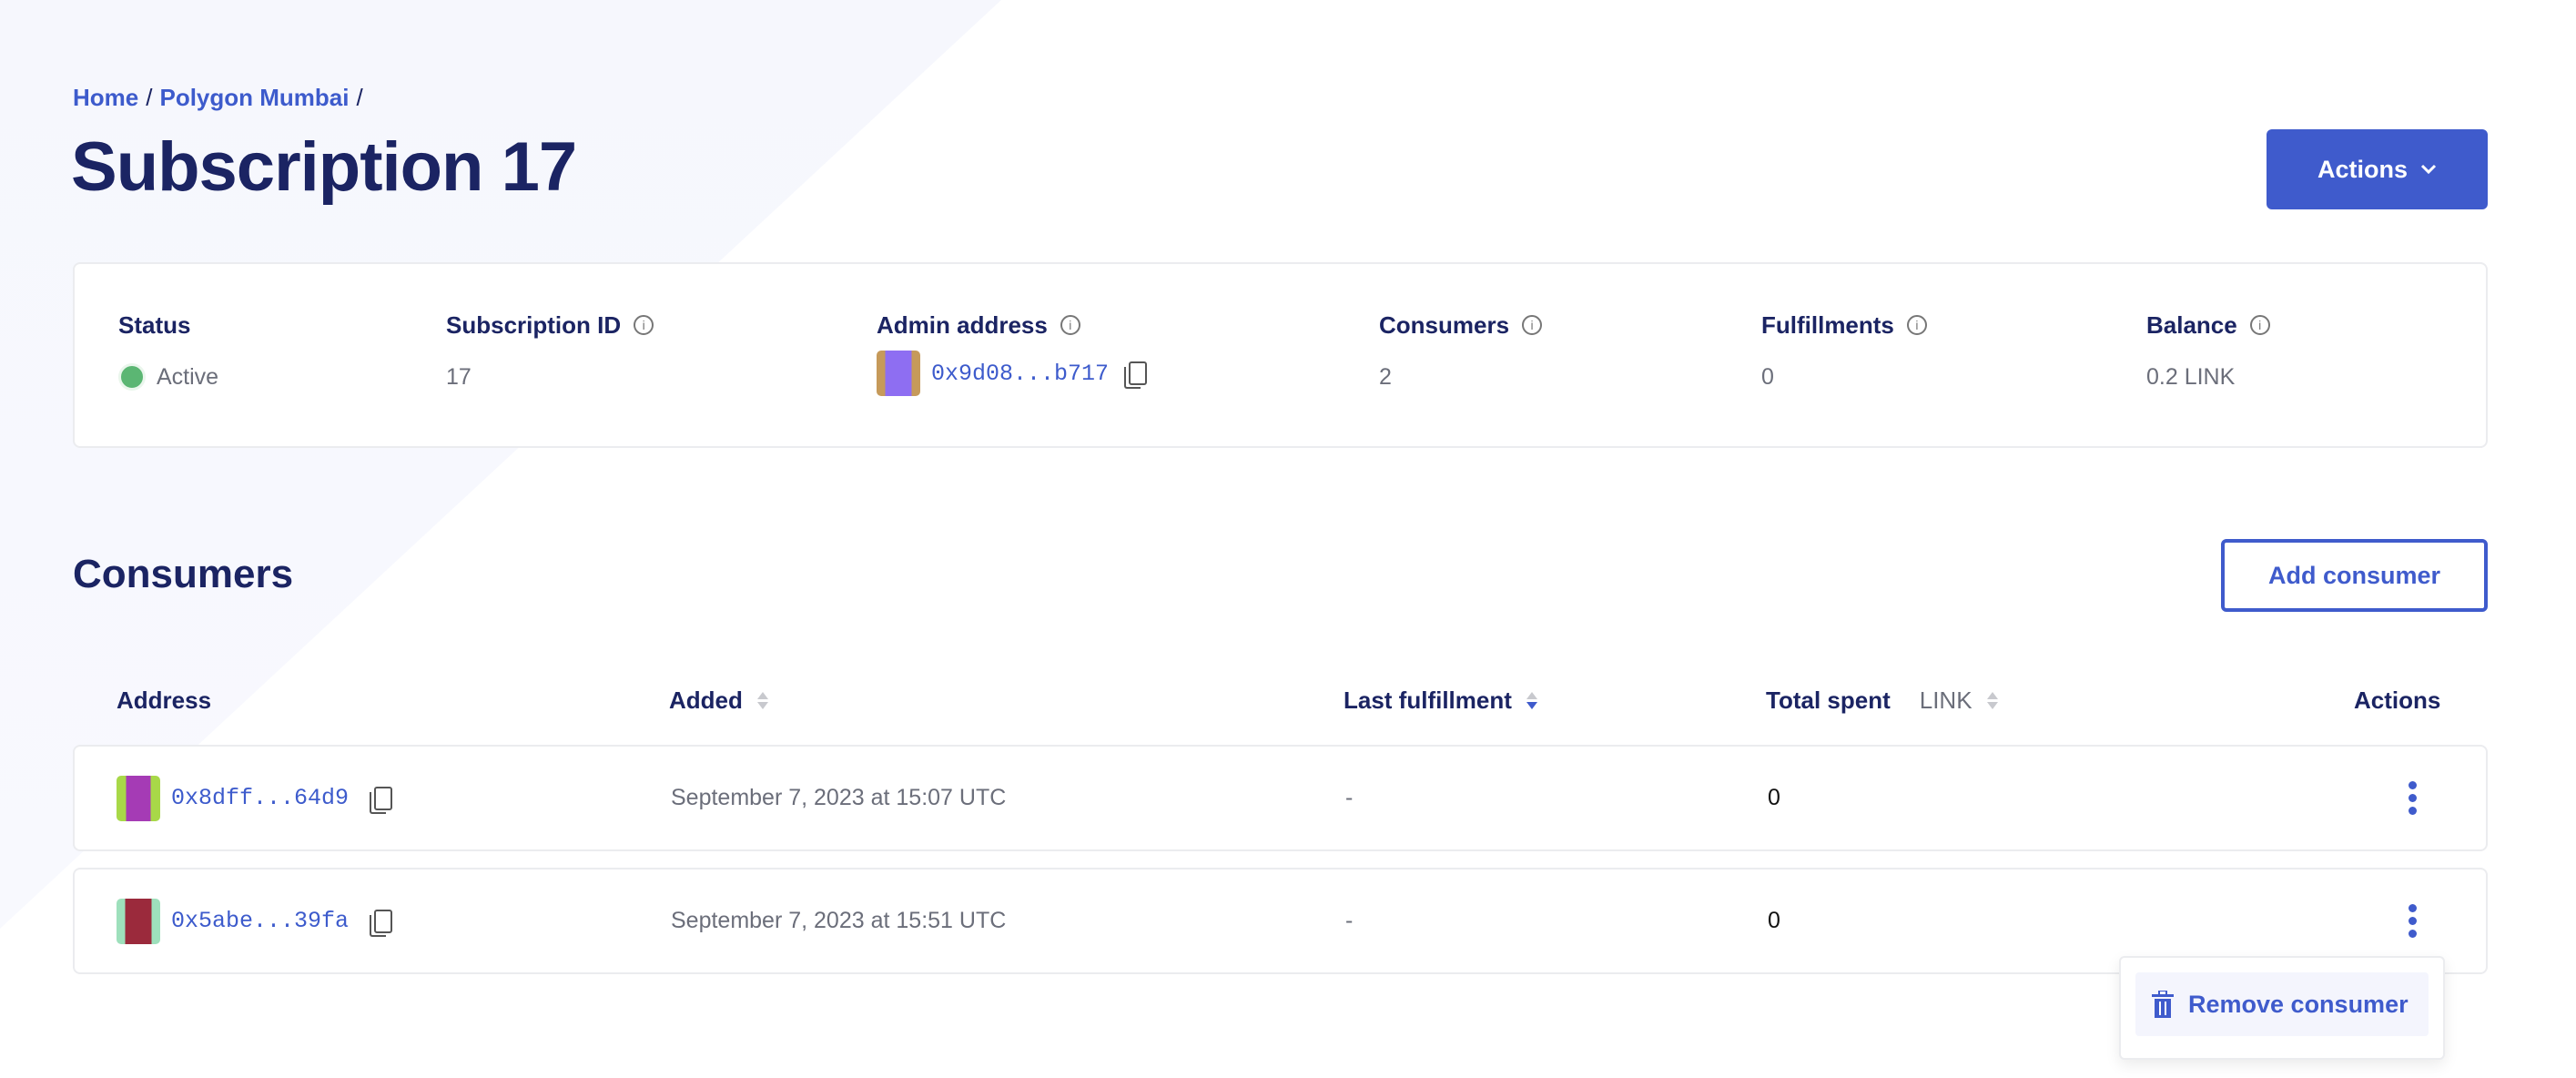 The height and width of the screenshot is (1078, 2576). I want to click on remove-consumer-menu-item: Remove consumer, so click(2282, 1004).